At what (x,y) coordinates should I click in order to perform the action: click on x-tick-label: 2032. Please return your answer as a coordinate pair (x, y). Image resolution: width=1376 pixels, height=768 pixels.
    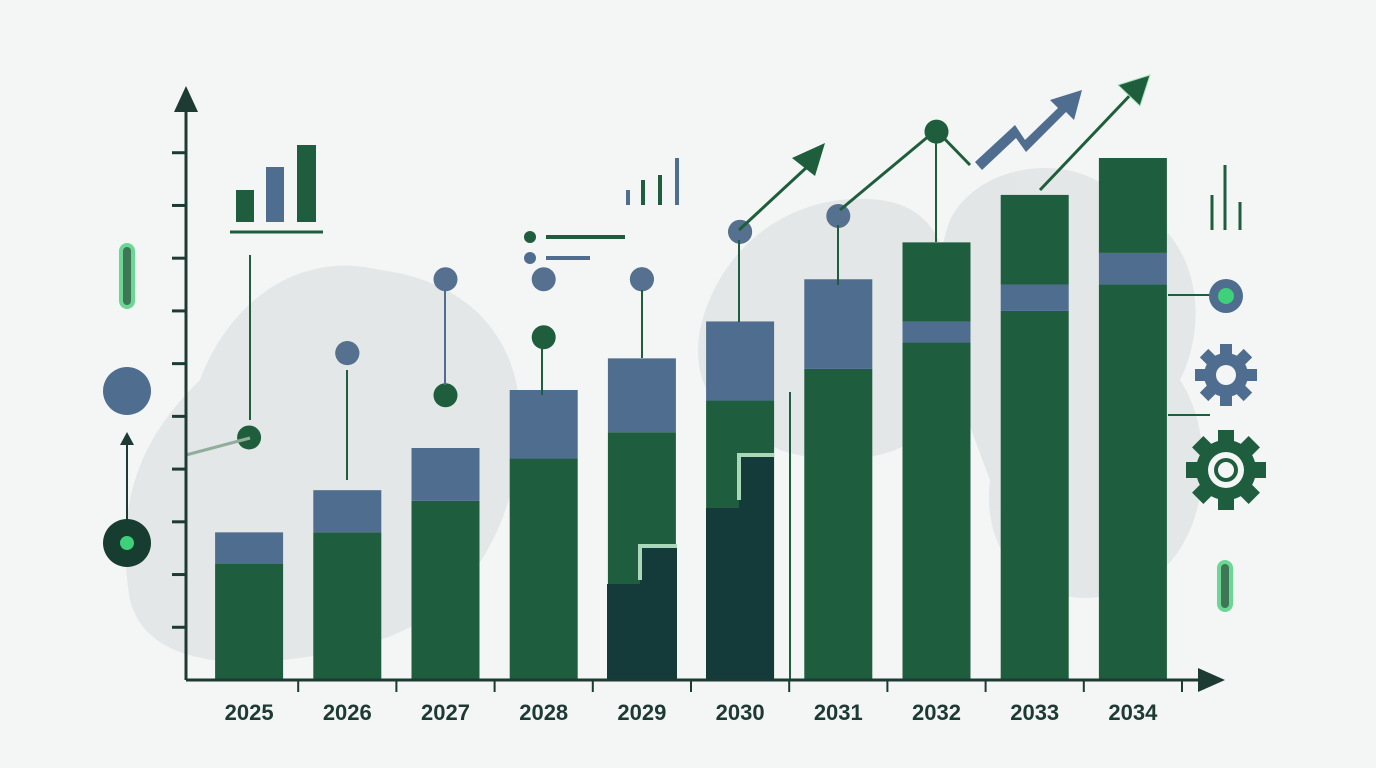
    Looking at the image, I should click on (936, 712).